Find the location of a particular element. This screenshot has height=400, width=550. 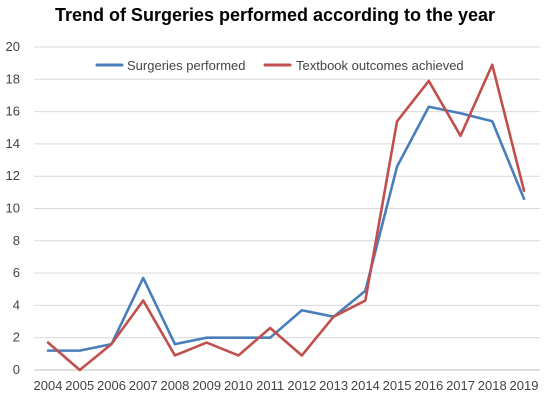

y-tick-label: 0 is located at coordinates (16, 369).